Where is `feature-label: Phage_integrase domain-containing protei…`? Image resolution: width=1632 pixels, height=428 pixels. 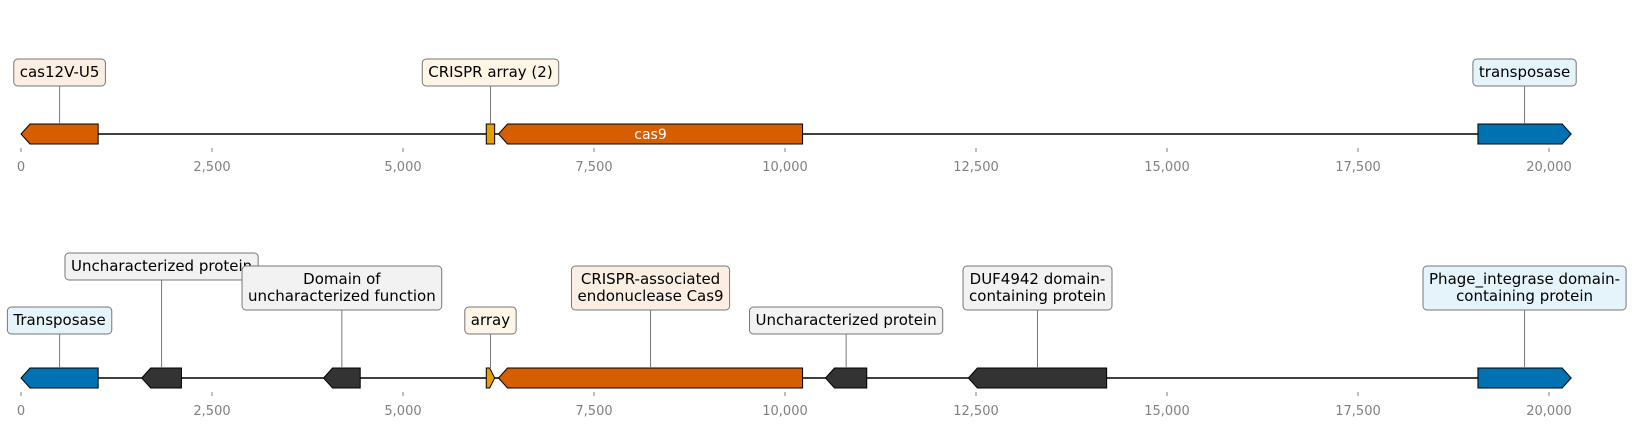 feature-label: Phage_integrase domain-containing protei… is located at coordinates (1524, 287).